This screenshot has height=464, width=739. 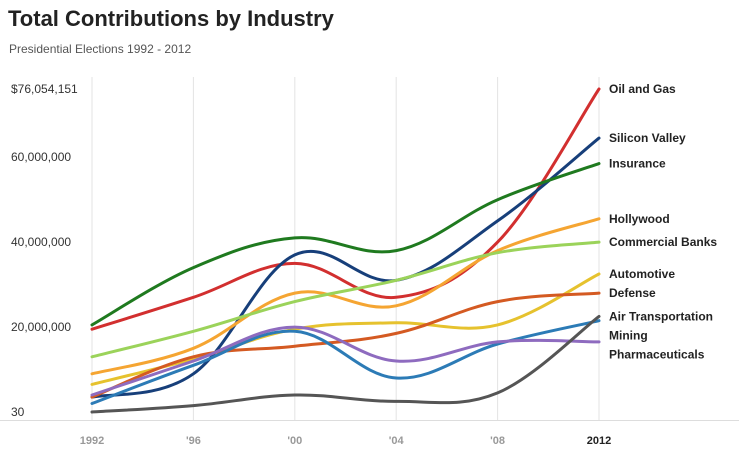 I want to click on x-tick-label: '96, so click(x=193, y=441).